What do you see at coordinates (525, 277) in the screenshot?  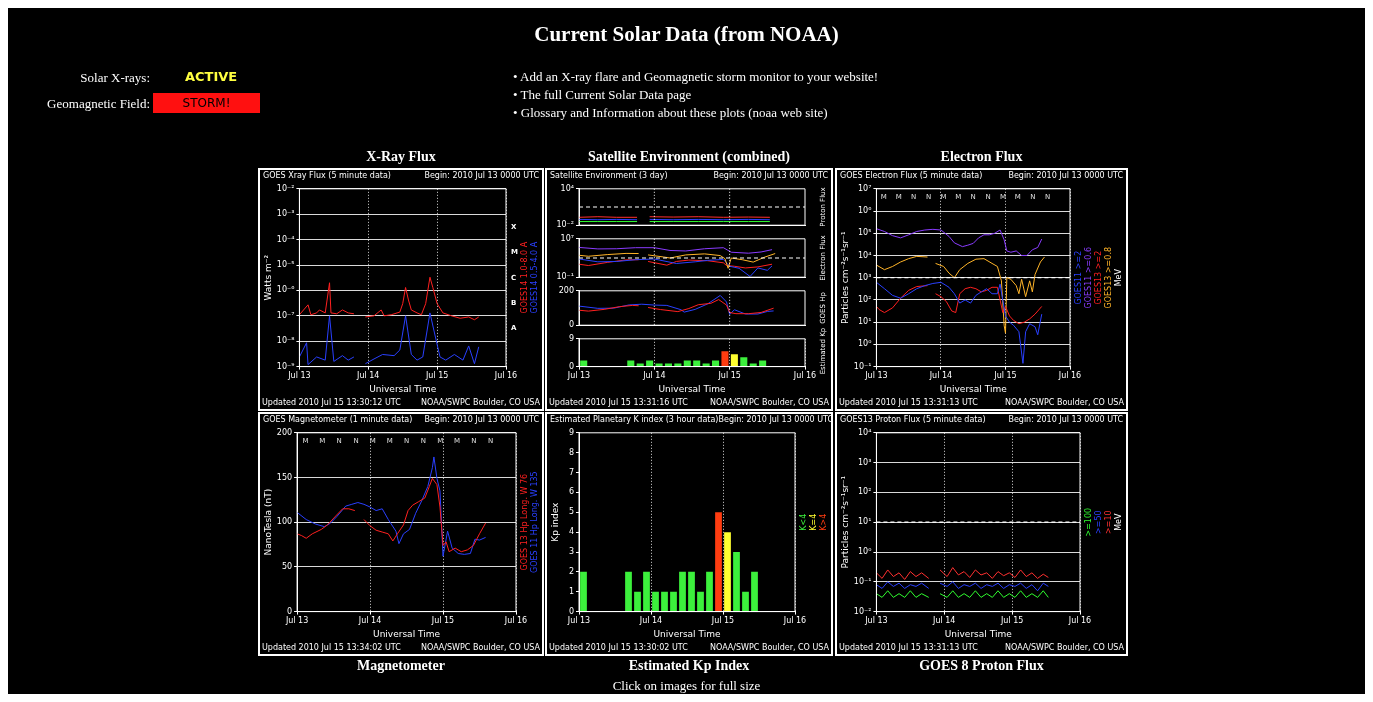 I see `text: GOES14 1.0-8.0 A` at bounding box center [525, 277].